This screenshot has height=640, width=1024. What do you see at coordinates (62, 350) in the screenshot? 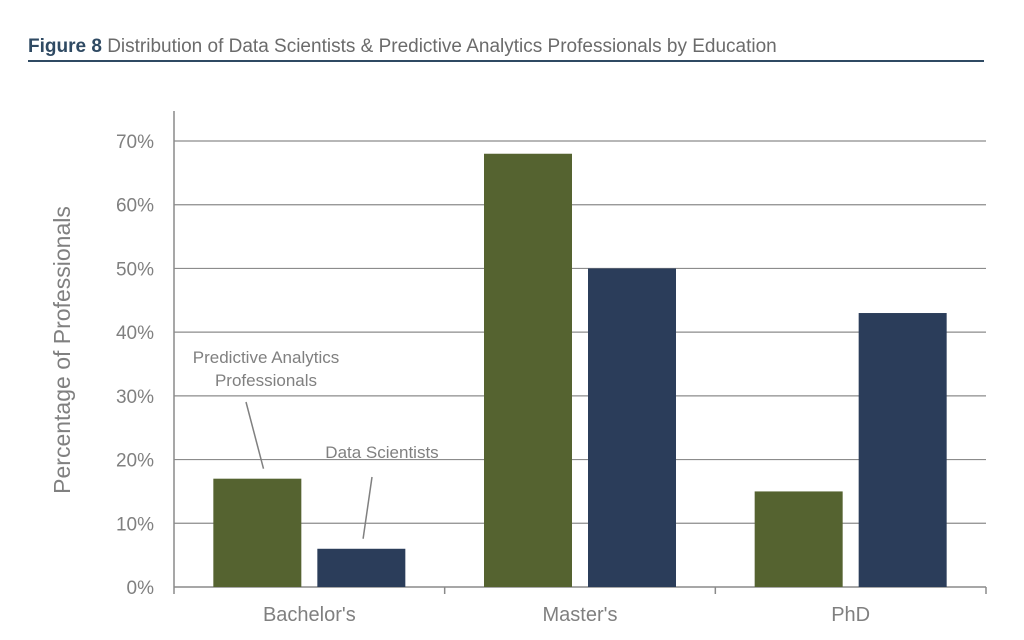
I see `y-axis-title: Percentage of Professionals` at bounding box center [62, 350].